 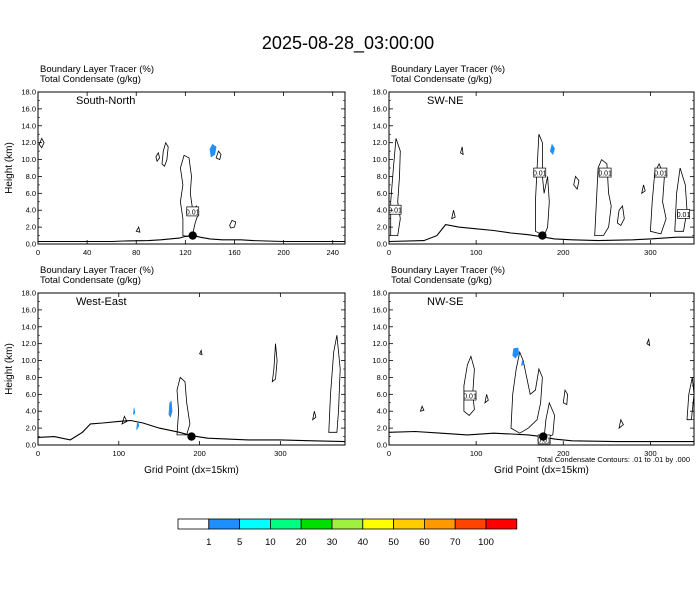 I want to click on x-tick-label: 80, so click(x=136, y=252).